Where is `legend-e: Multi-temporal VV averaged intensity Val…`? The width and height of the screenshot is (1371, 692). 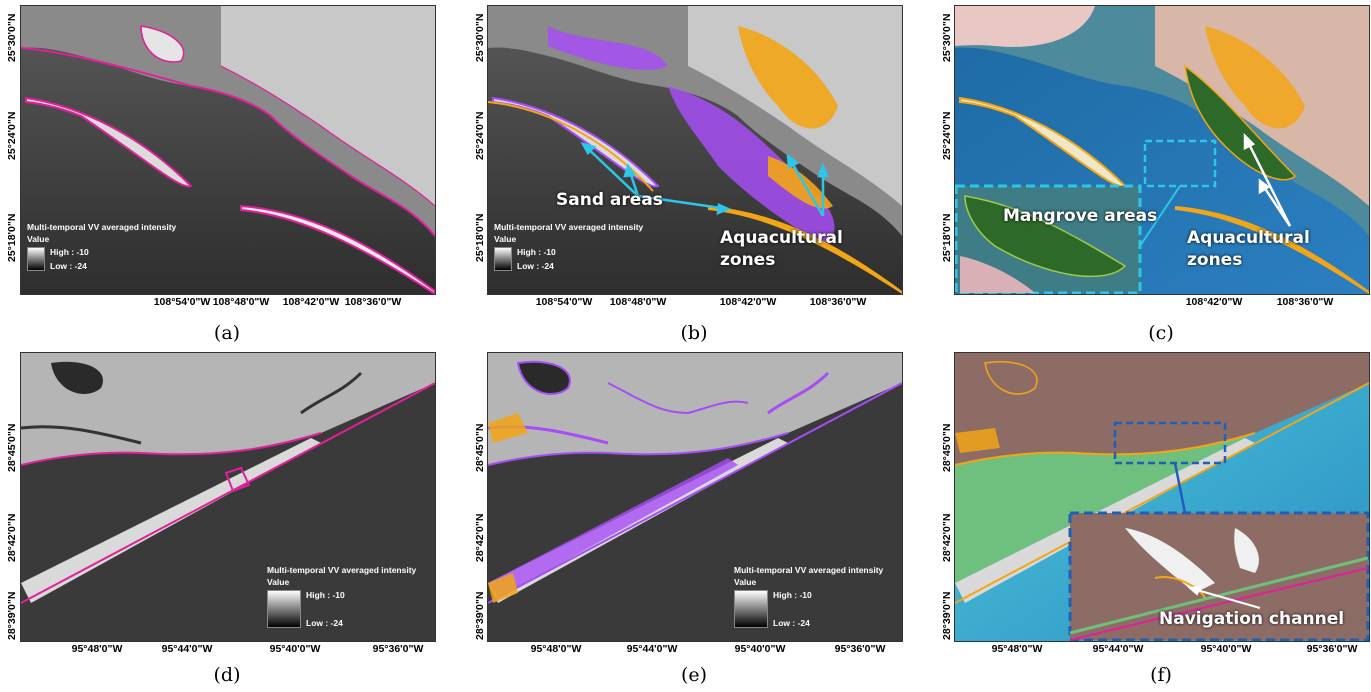 legend-e: Multi-temporal VV averaged intensity Val… is located at coordinates (808, 596).